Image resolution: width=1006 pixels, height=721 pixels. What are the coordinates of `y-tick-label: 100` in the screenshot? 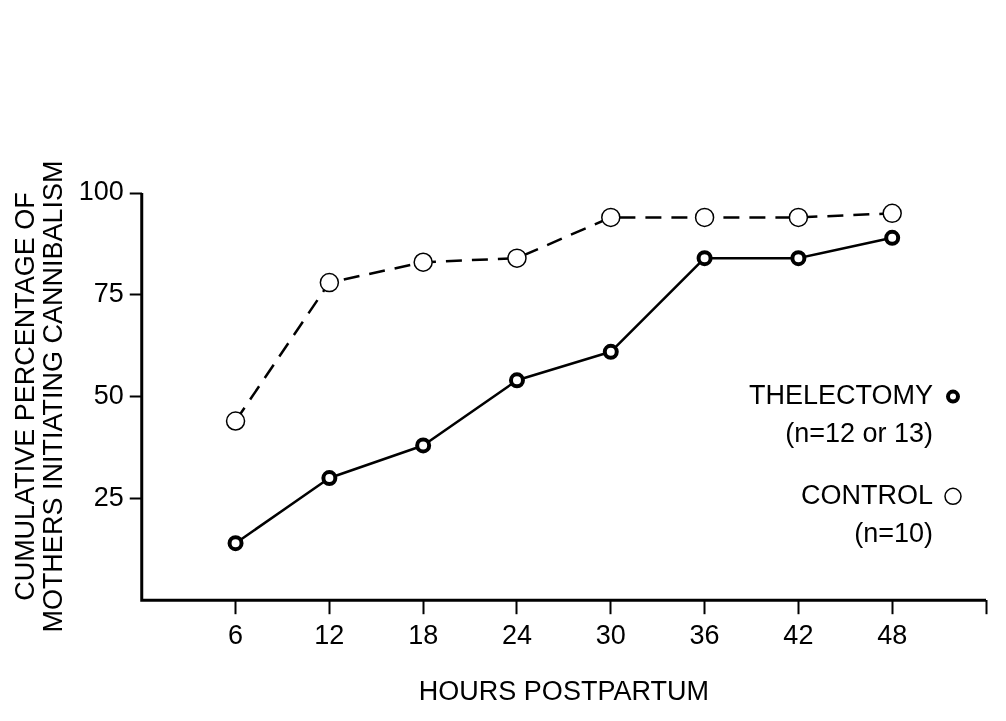 It's located at (101, 191).